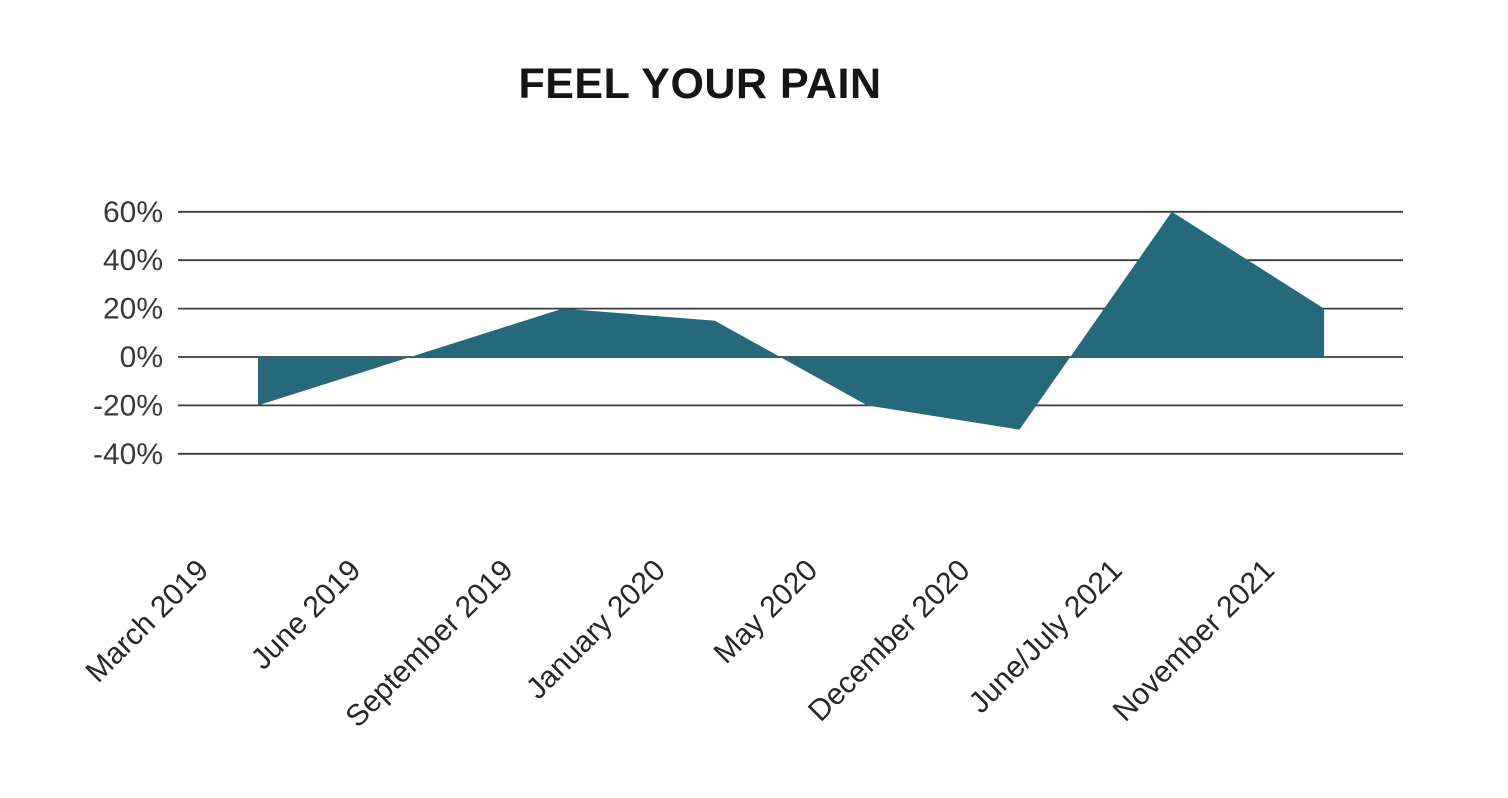 The height and width of the screenshot is (798, 1508). I want to click on x-axis-category-label: June 2019, so click(306, 615).